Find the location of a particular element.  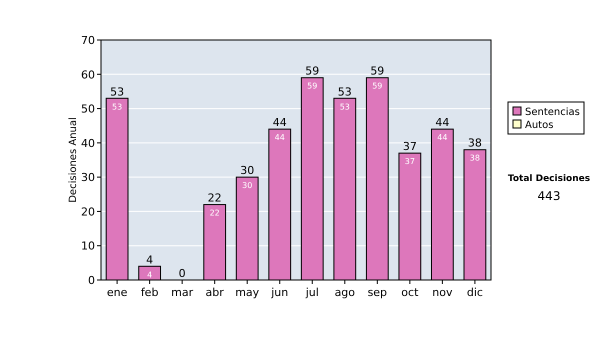

y-tick-label: 50 is located at coordinates (88, 109).